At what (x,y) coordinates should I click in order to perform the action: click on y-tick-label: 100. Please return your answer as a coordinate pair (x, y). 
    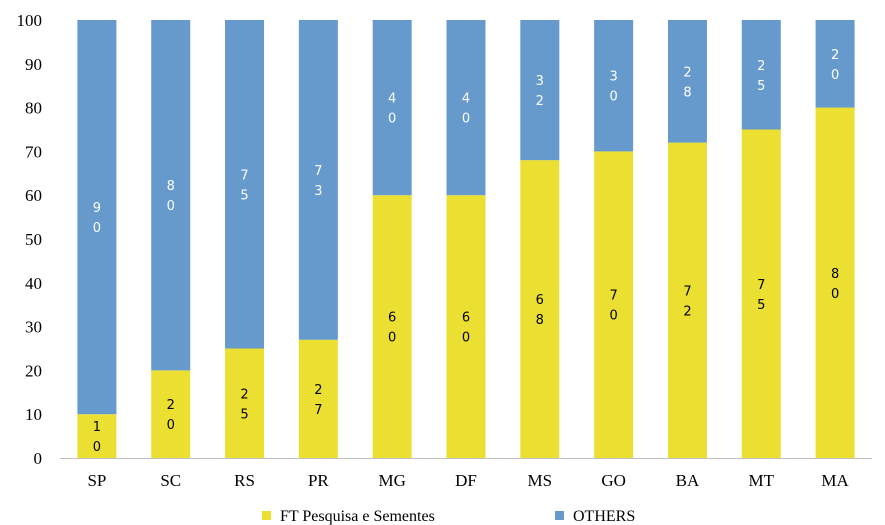
    Looking at the image, I should click on (30, 20).